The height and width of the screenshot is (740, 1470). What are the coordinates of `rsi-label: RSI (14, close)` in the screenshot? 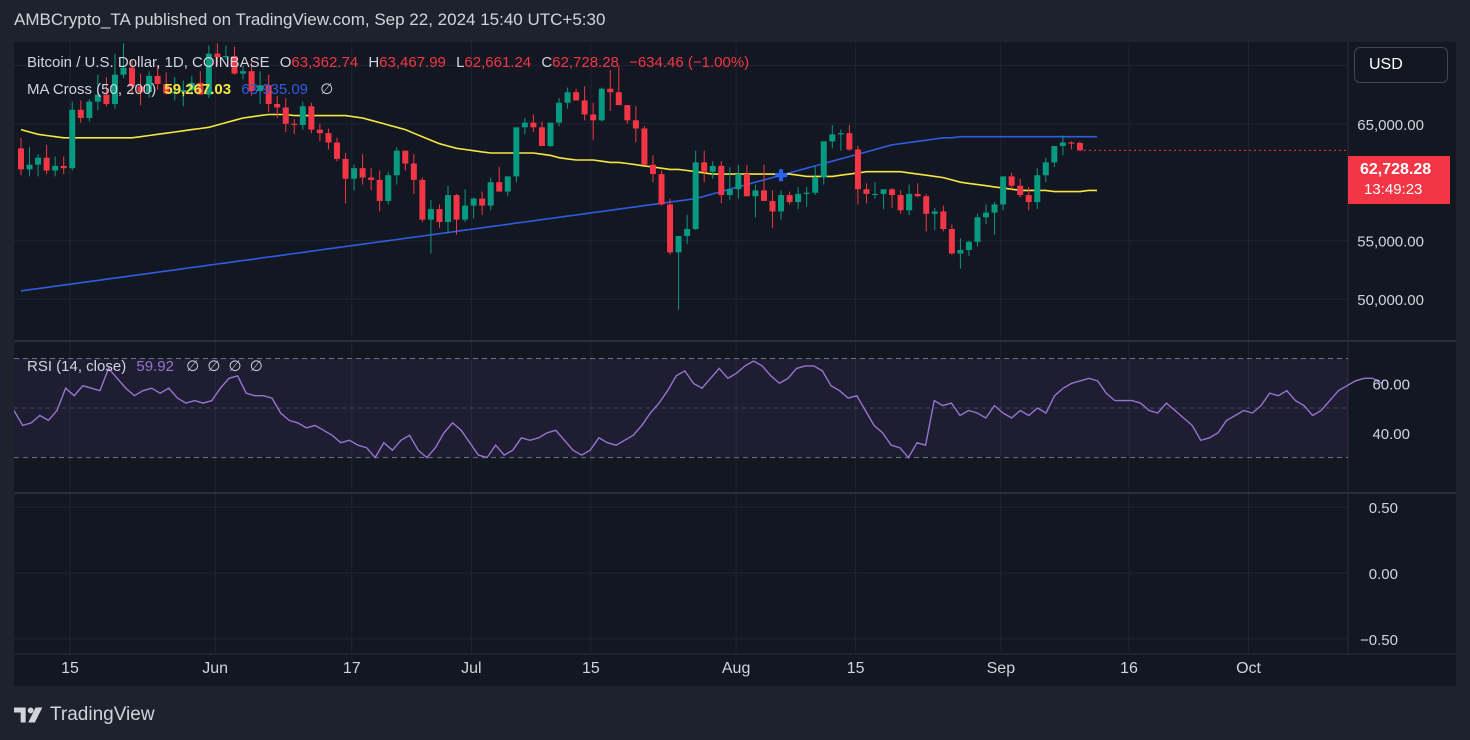 It's located at (77, 366).